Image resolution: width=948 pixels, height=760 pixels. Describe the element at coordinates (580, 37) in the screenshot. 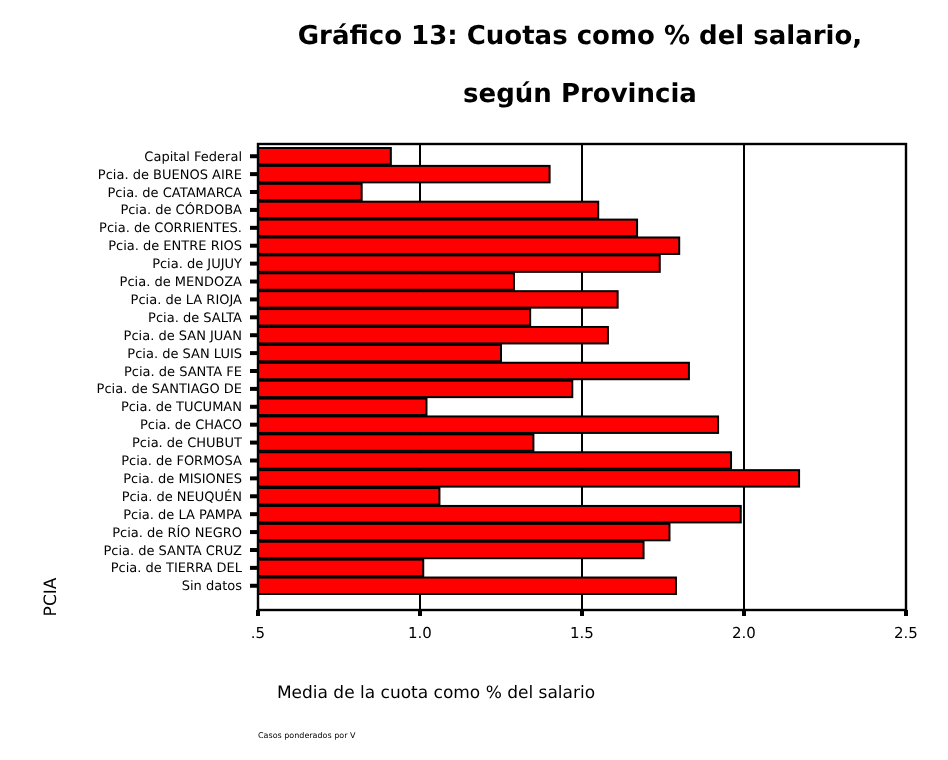

I see `chart-title: Gráfico 13: Cuotas como % del salario,` at that location.